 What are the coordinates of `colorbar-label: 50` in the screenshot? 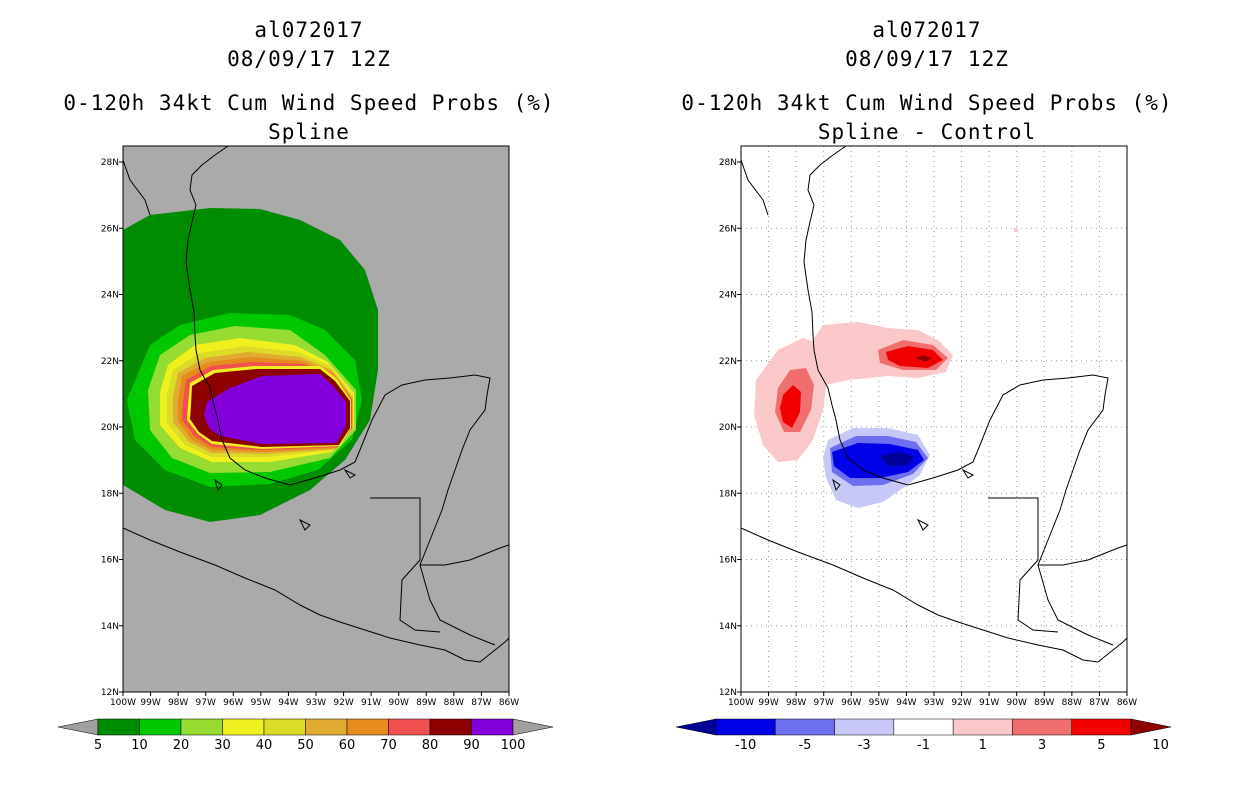 It's located at (305, 745).